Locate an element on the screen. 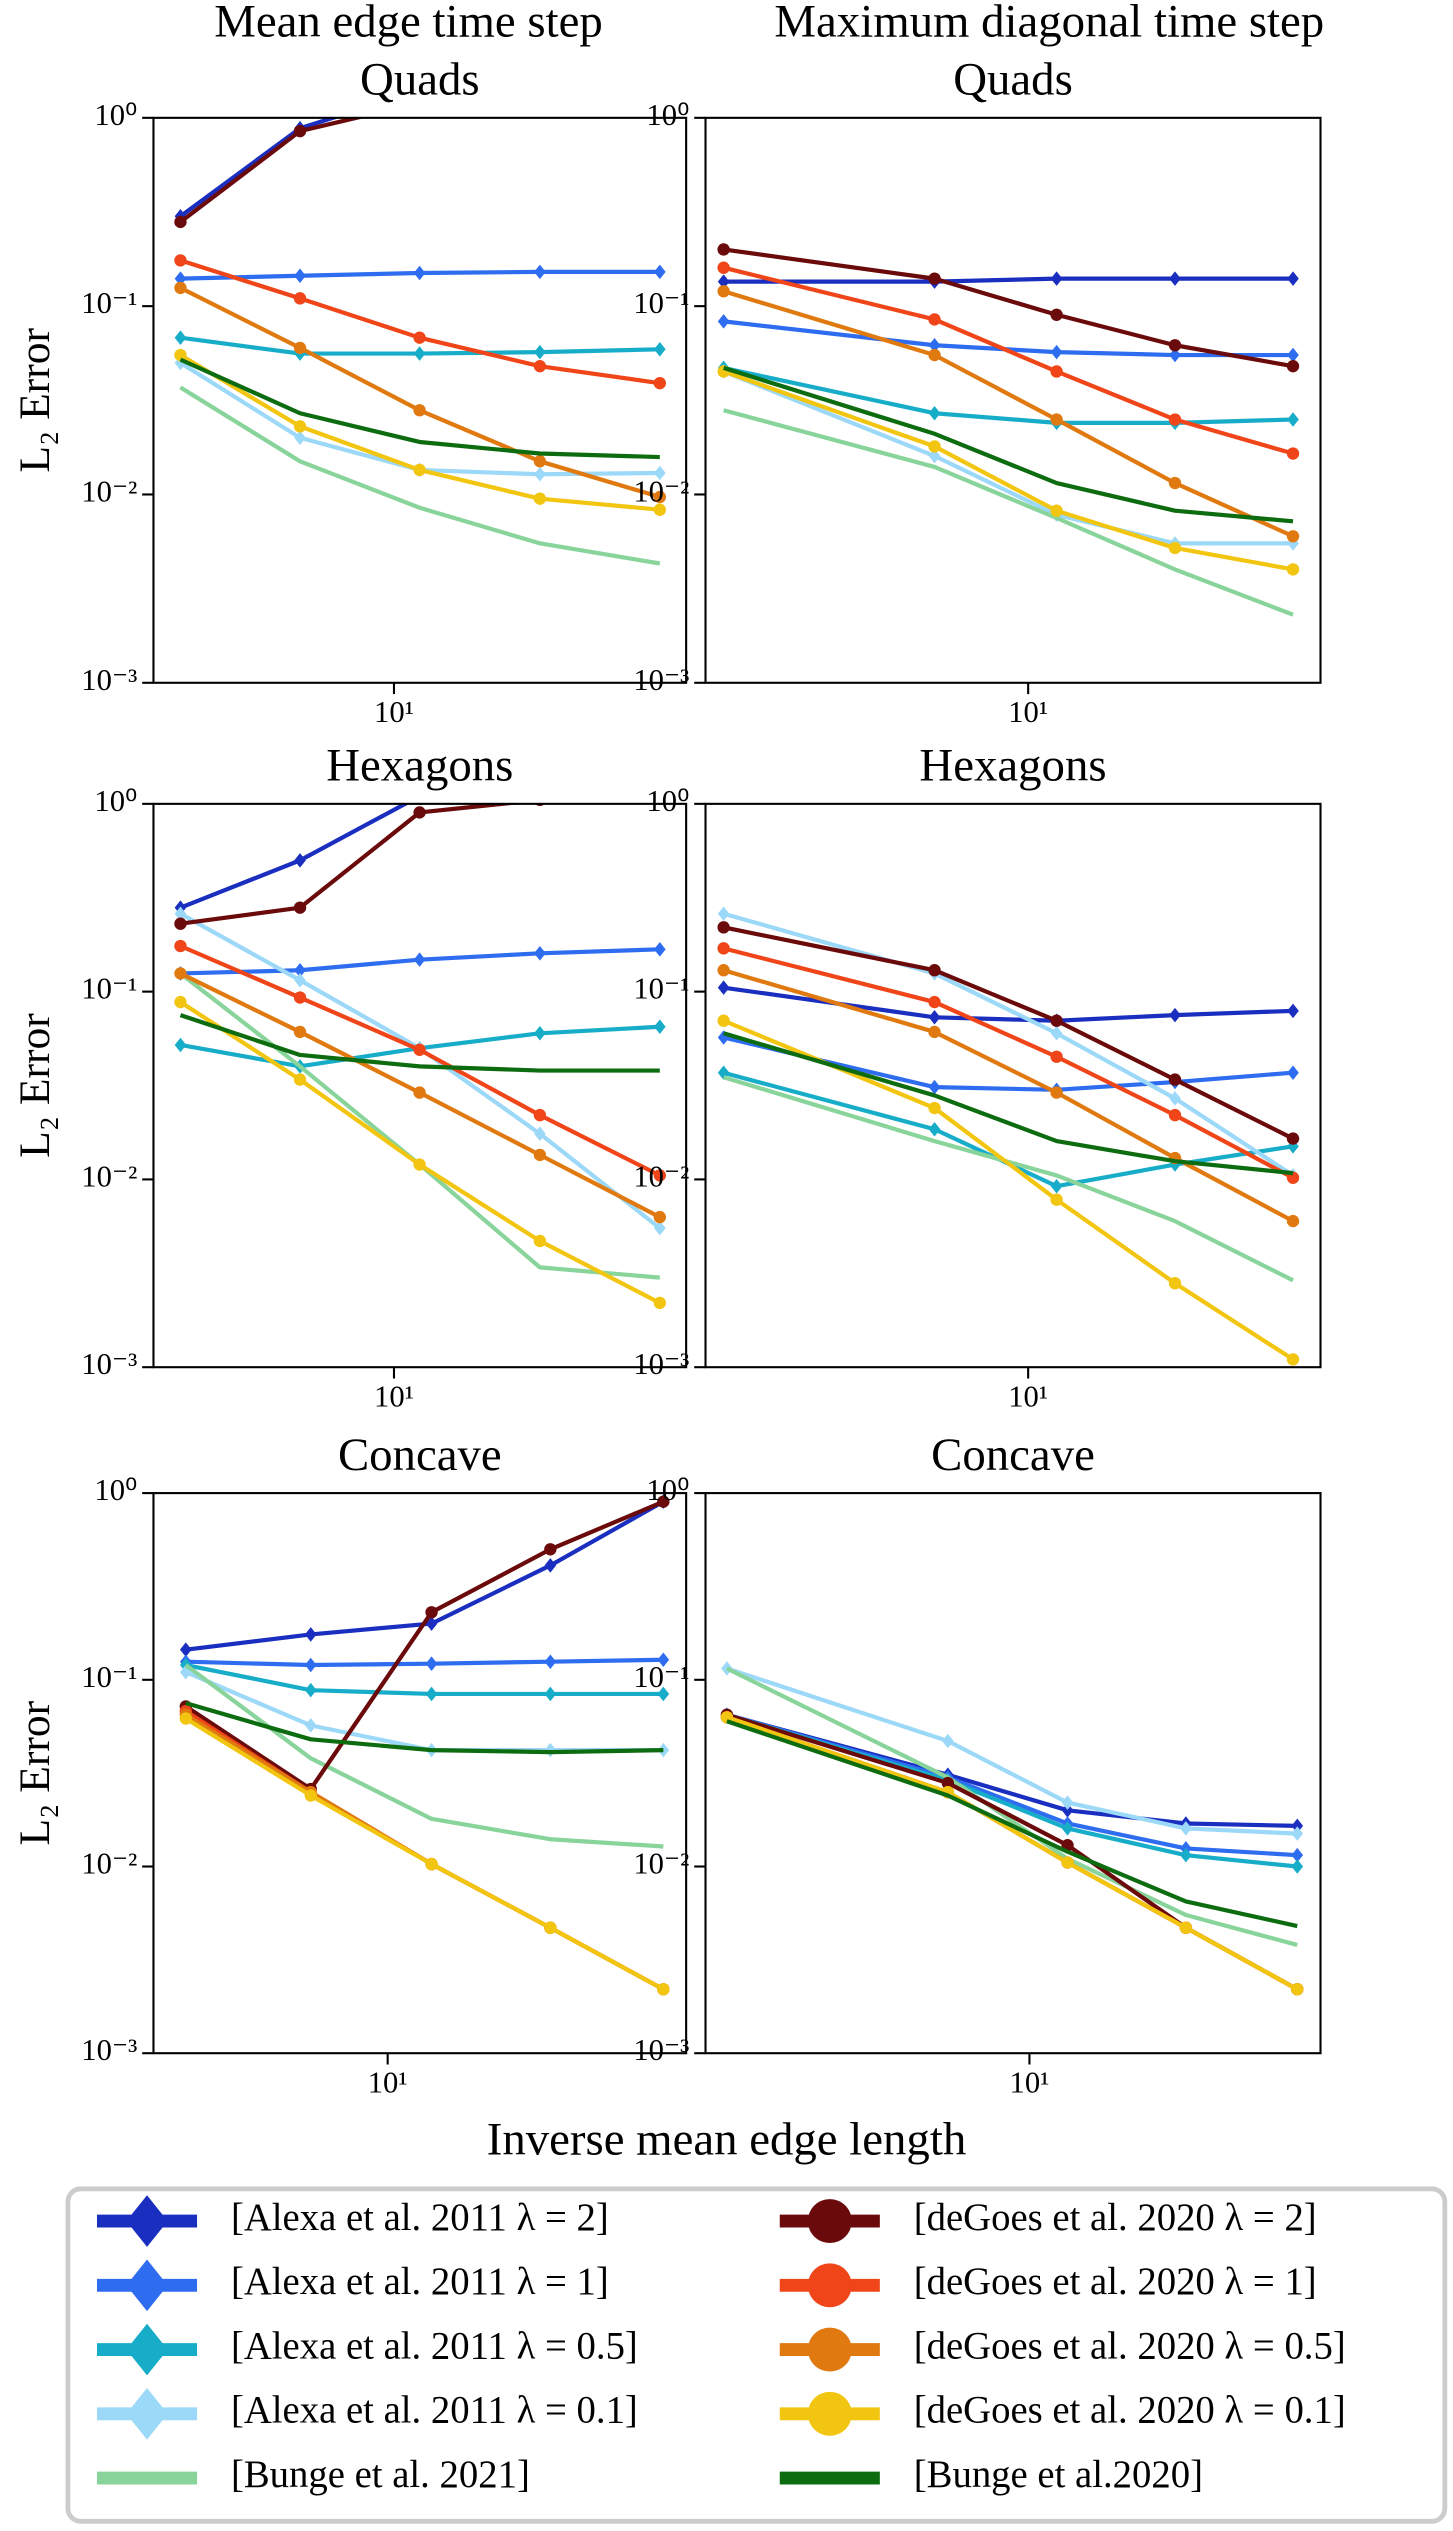 The image size is (1453, 2531). legend-label: [deGoes et al. 2020 λ = 0.1] is located at coordinates (1130, 2410).